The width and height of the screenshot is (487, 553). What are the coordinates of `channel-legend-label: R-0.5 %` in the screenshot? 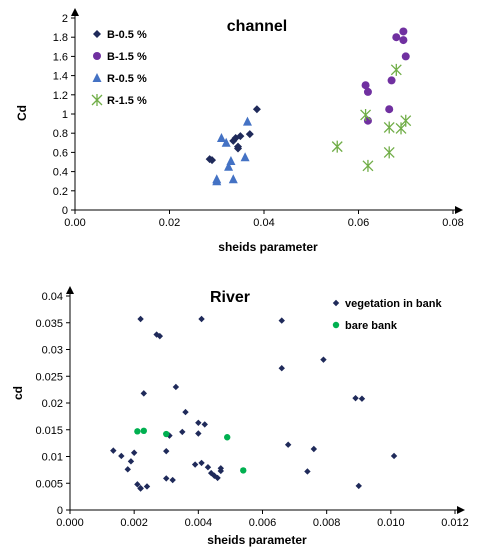 It's located at (127, 79).